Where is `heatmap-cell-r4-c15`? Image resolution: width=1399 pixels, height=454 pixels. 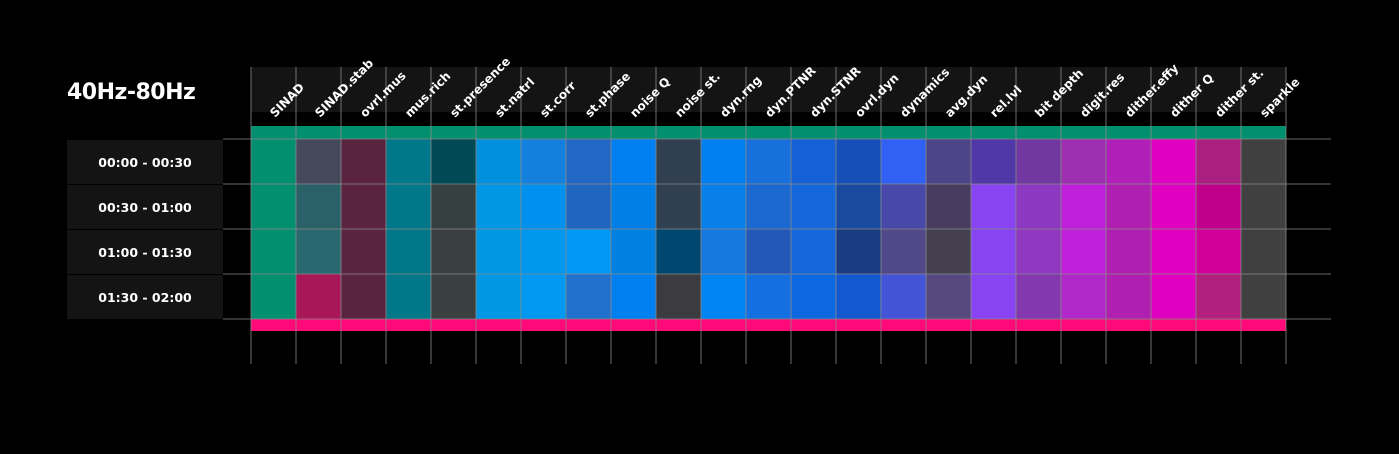 heatmap-cell-r4-c15 is located at coordinates (903, 296).